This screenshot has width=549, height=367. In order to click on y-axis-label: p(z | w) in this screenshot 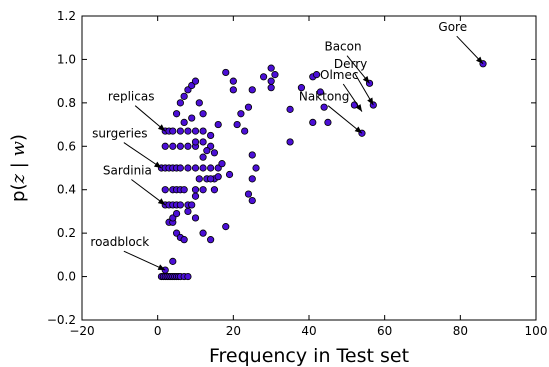, I will do `click(18, 168)`.